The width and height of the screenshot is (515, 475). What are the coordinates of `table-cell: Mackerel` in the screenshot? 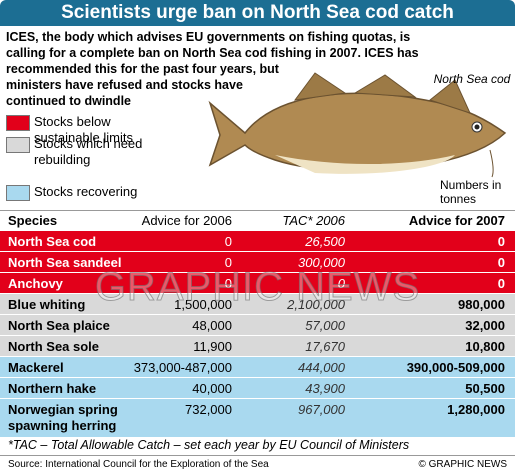 It's located at (36, 367).